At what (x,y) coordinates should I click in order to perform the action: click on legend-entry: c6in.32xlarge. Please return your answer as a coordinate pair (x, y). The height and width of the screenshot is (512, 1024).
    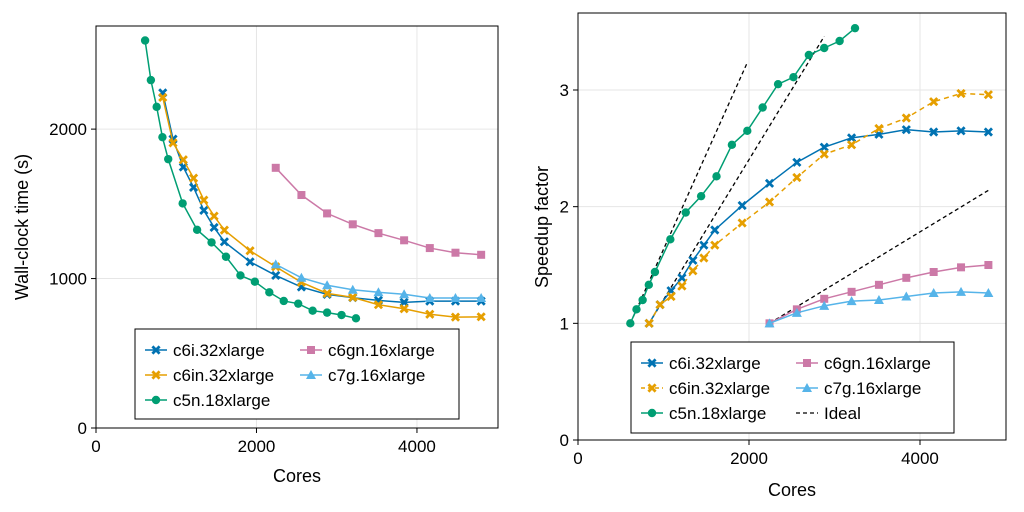
    Looking at the image, I should click on (705, 388).